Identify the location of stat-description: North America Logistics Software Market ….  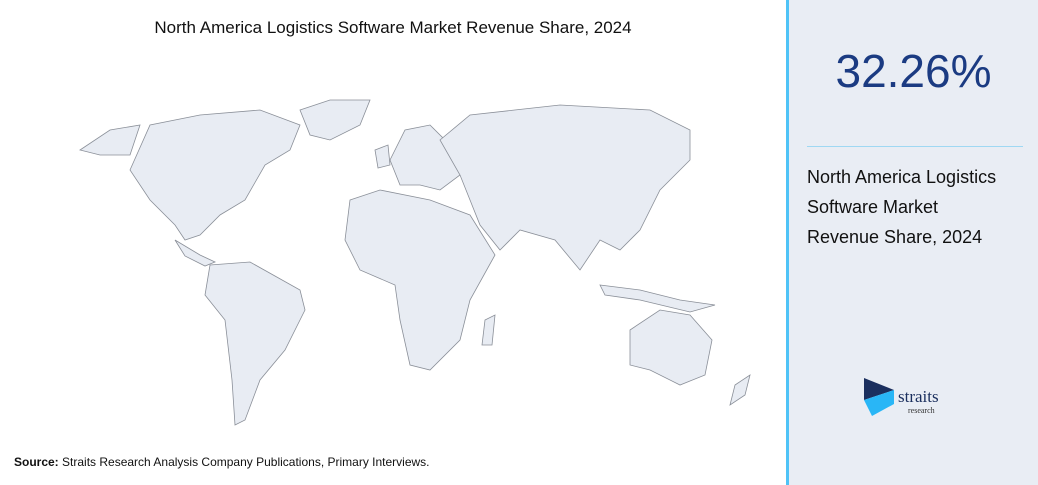
(902, 207).